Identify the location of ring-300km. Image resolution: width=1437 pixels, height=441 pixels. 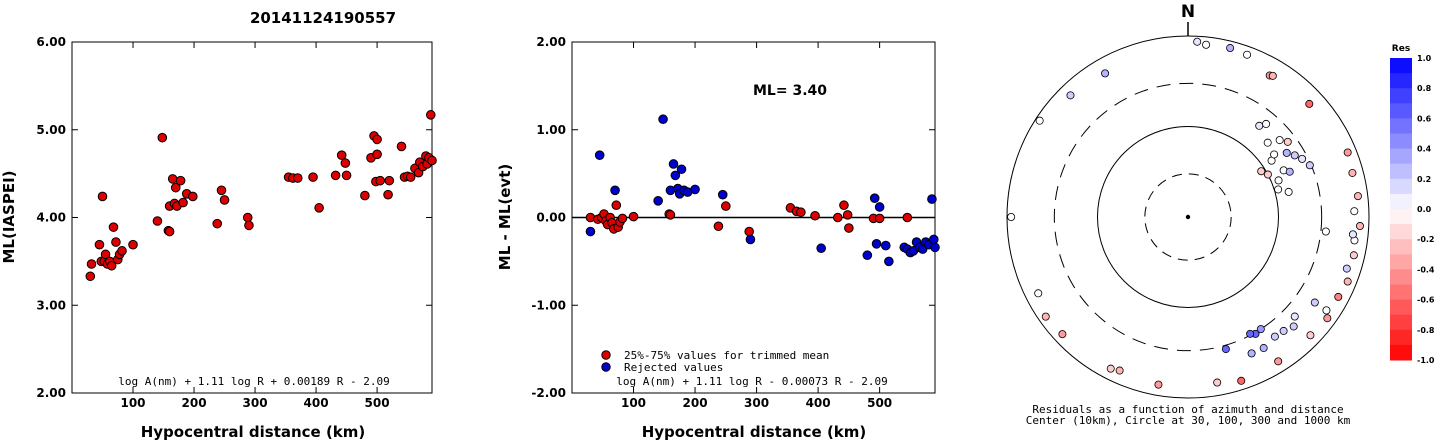
(1188, 217).